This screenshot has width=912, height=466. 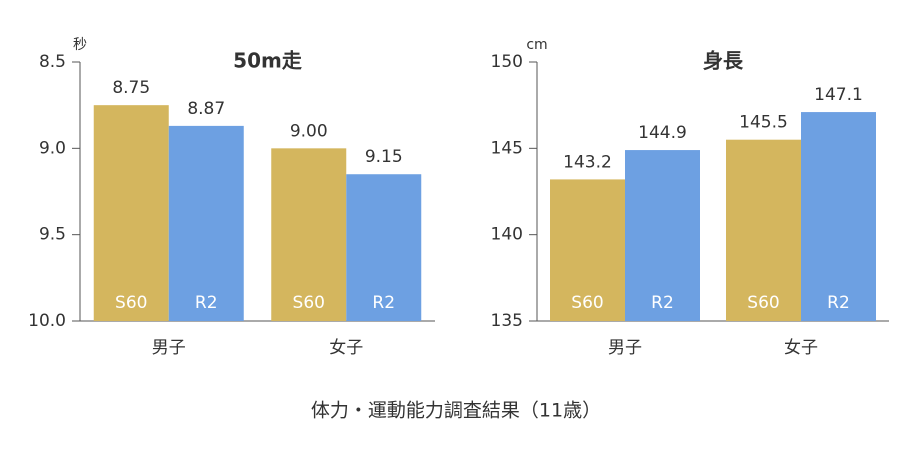 I want to click on caption: 体力・運動能力調査結果（11歳）, so click(x=456, y=411).